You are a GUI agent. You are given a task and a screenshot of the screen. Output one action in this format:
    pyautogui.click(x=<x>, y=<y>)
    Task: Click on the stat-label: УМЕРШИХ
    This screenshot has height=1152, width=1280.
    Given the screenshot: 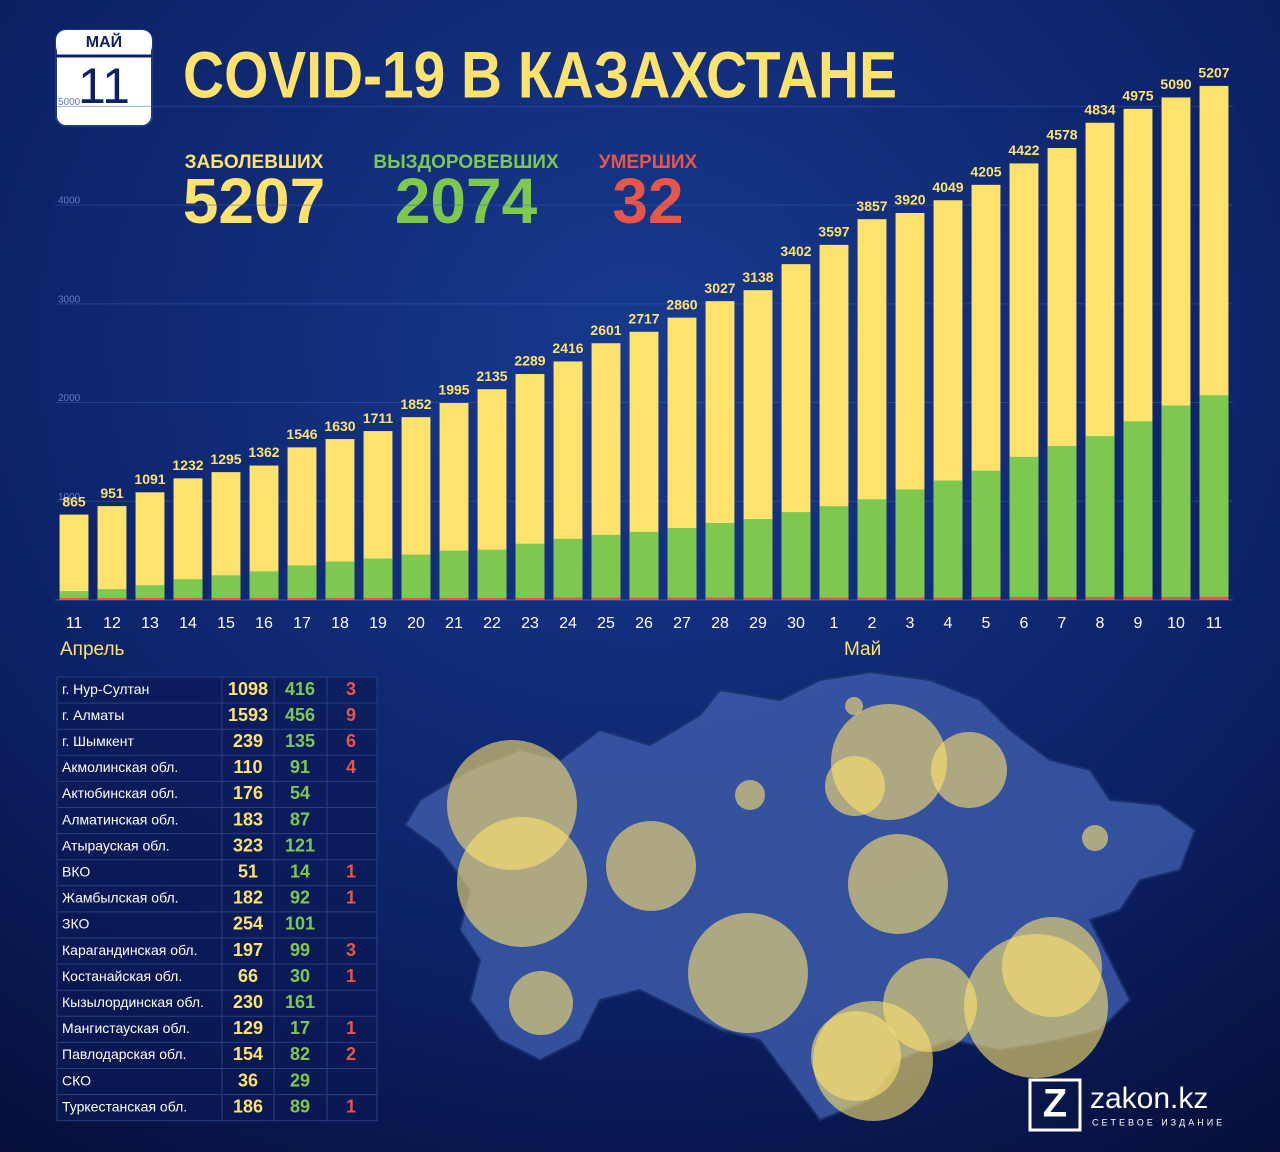 What is the action you would take?
    pyautogui.click(x=648, y=162)
    